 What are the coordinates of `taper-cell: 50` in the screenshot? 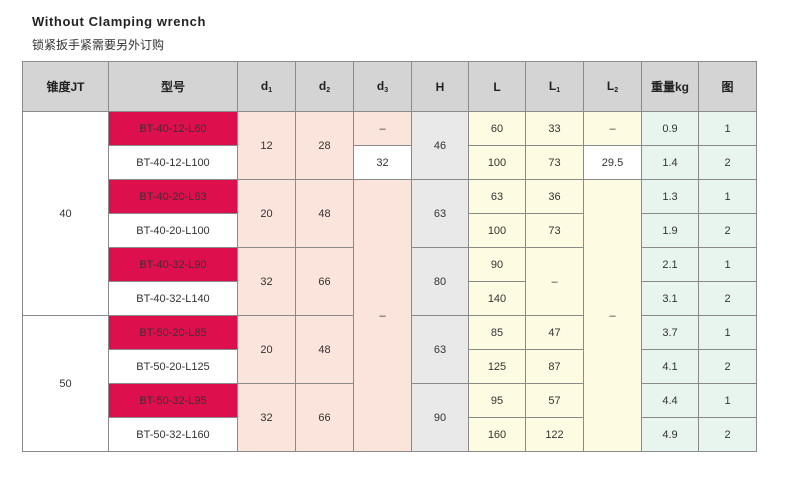 It's located at (65, 383).